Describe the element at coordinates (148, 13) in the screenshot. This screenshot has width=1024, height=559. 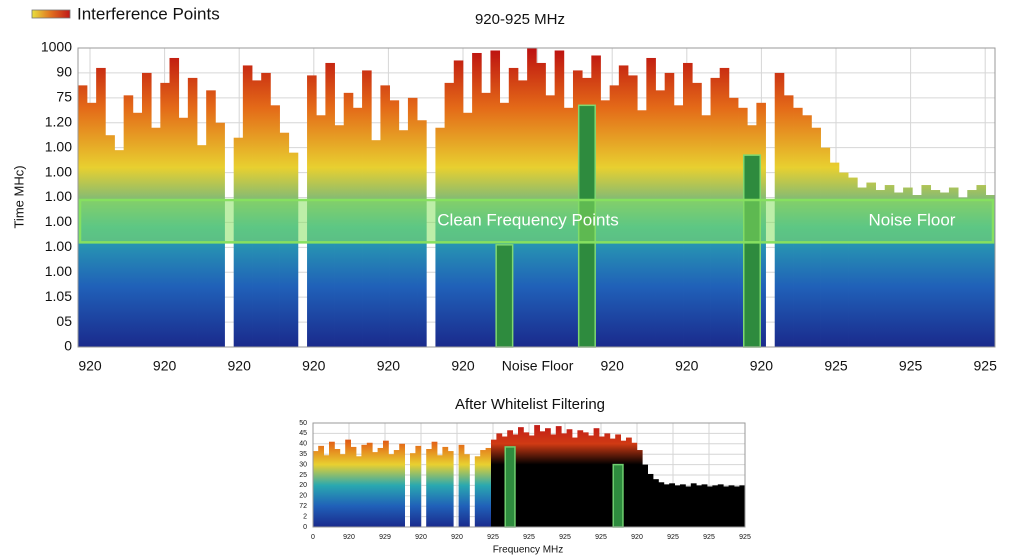
I see `legend-label: Interference Points` at that location.